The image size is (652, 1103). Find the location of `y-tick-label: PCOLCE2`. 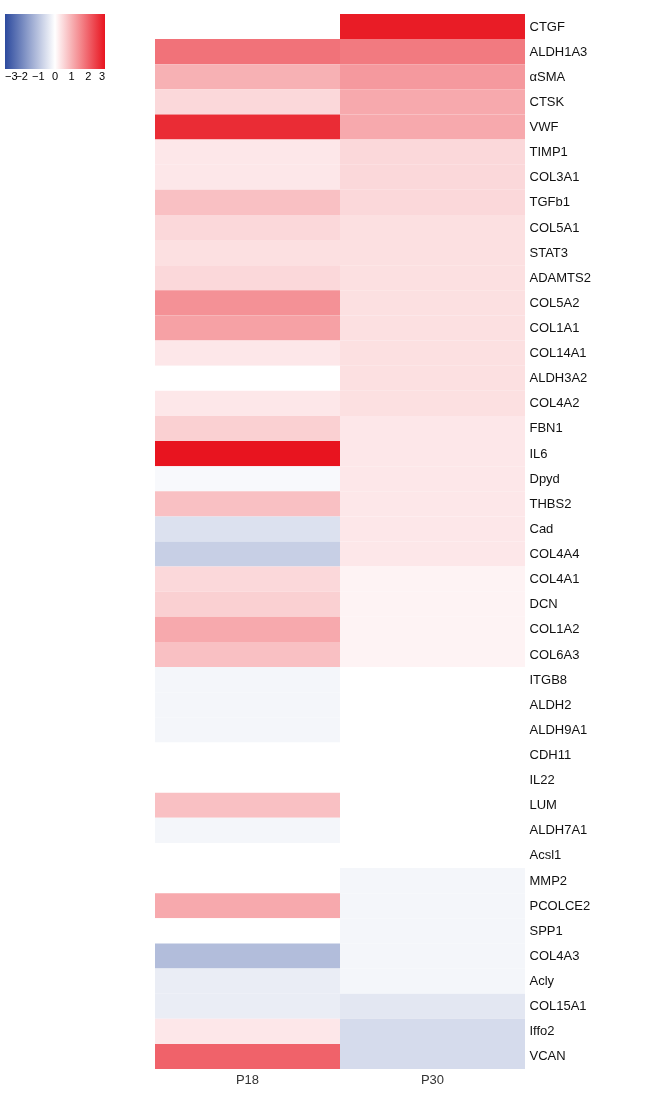

y-tick-label: PCOLCE2 is located at coordinates (560, 905).